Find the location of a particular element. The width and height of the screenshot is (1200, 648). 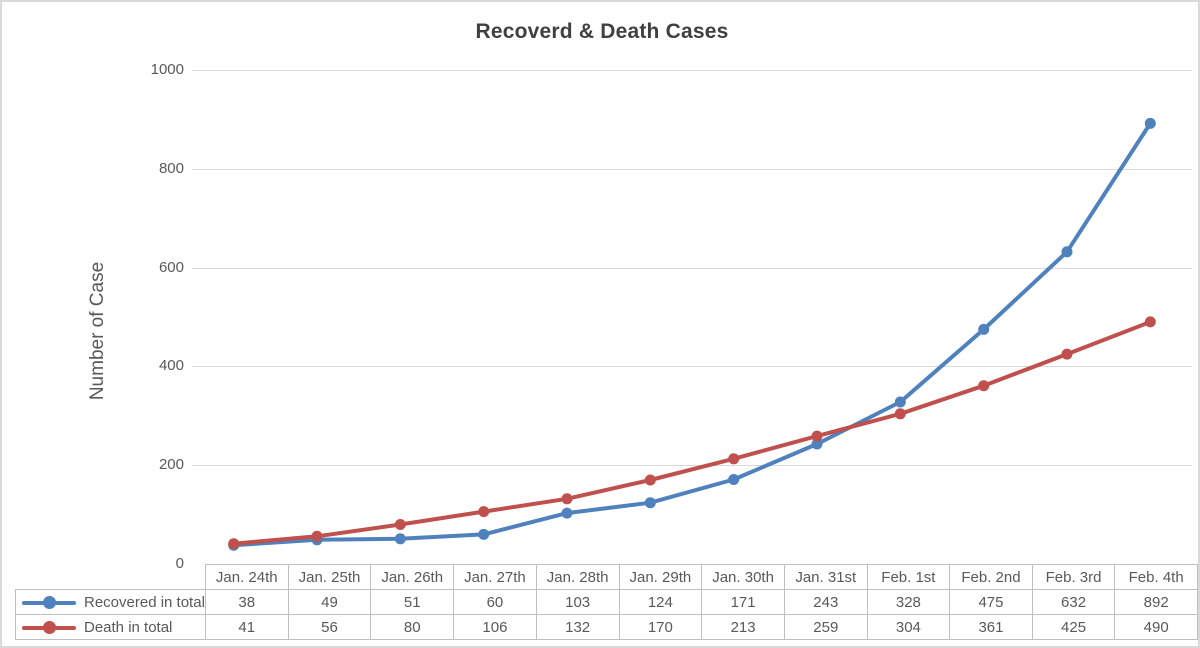

table-value-cell: 475 is located at coordinates (991, 602).